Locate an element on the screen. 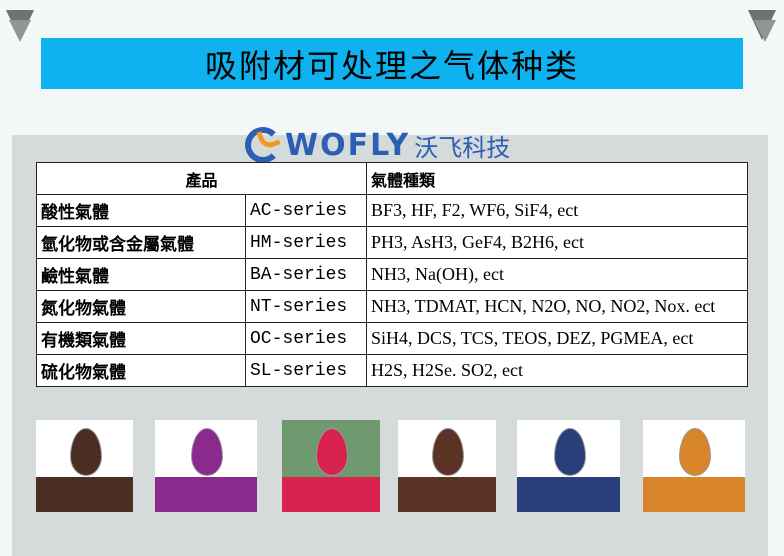  slide-title: 吸附材可处理之气体种类 is located at coordinates (392, 63).